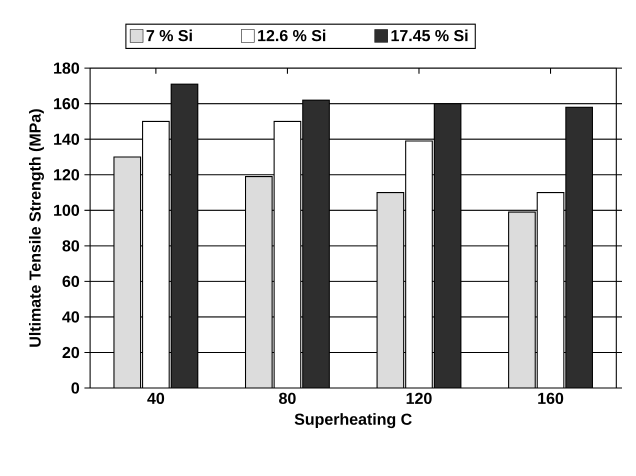 The width and height of the screenshot is (636, 476). I want to click on y-tick-label: 100, so click(67, 210).